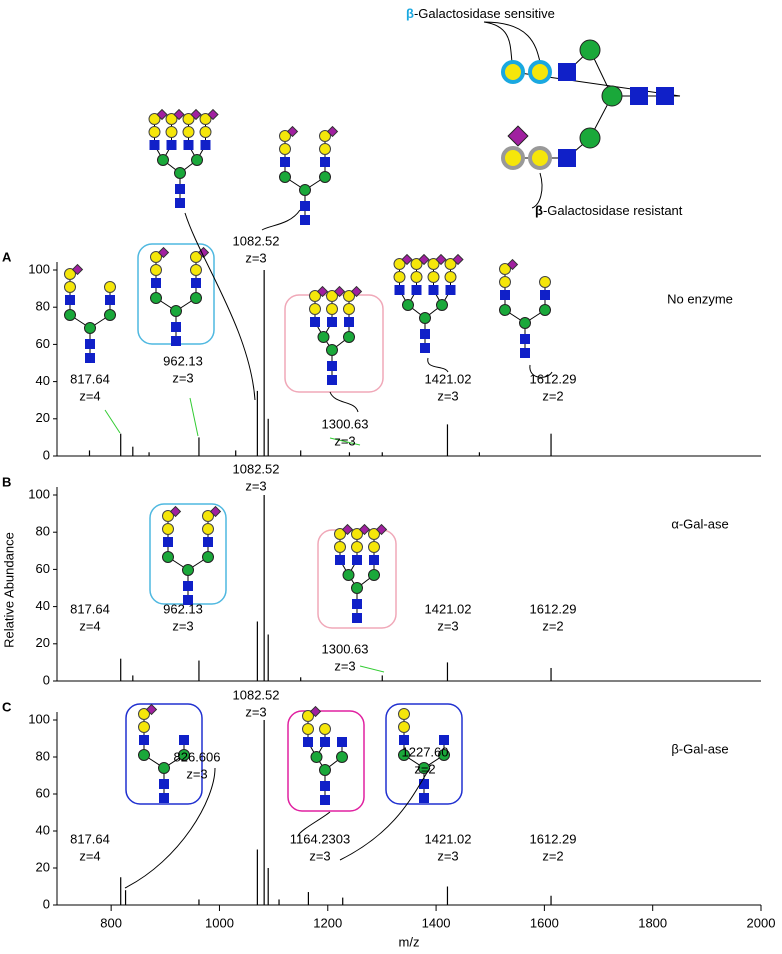 The image size is (782, 954). What do you see at coordinates (197, 756) in the screenshot?
I see `peak-label: 826.606` at bounding box center [197, 756].